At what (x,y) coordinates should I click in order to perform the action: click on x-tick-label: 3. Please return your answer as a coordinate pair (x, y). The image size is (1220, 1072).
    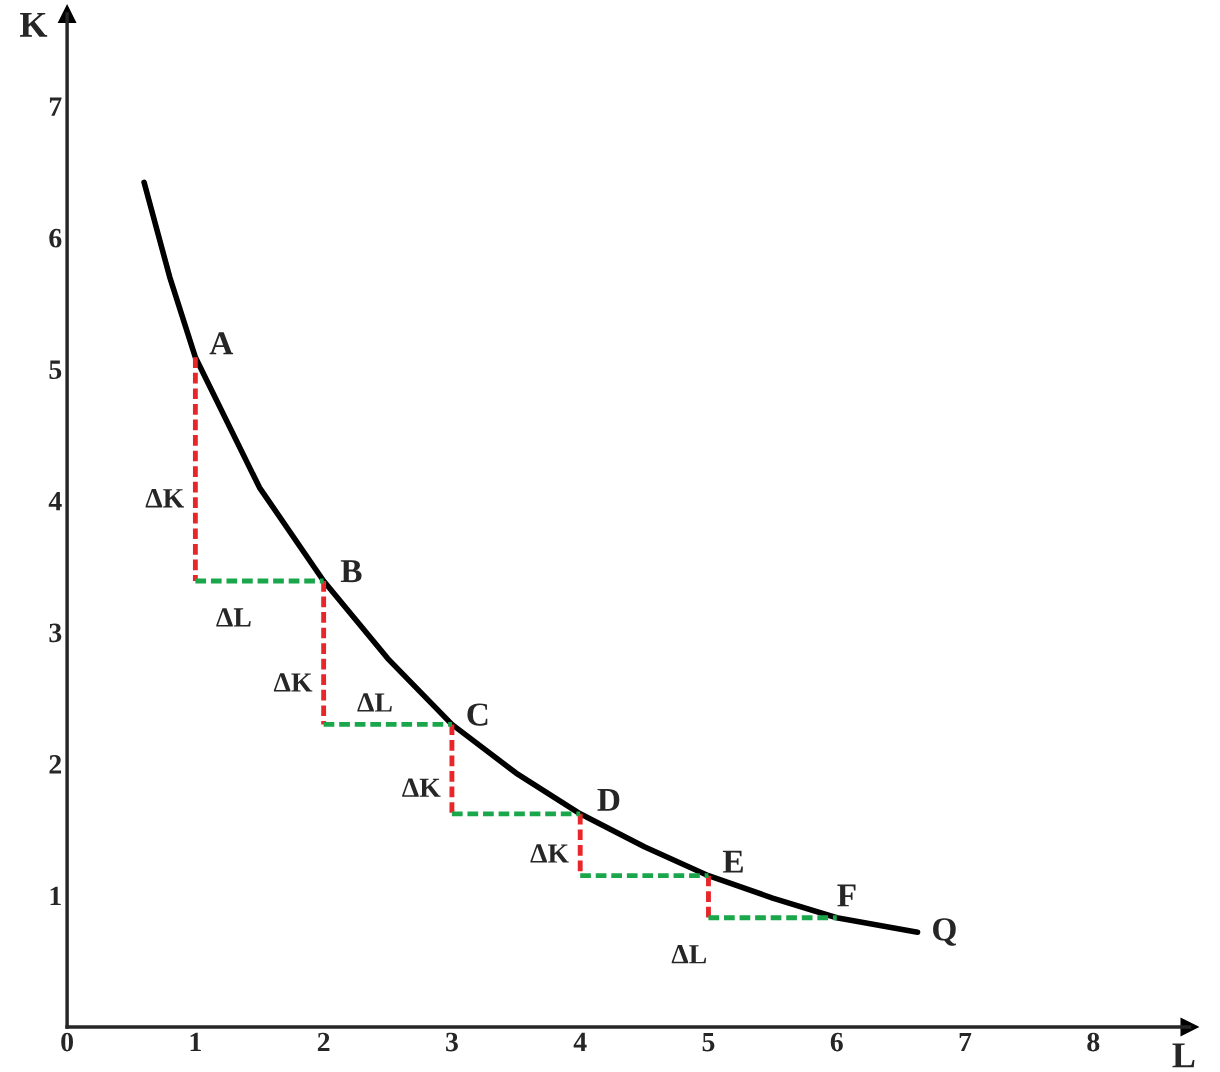
    Looking at the image, I should click on (452, 1042).